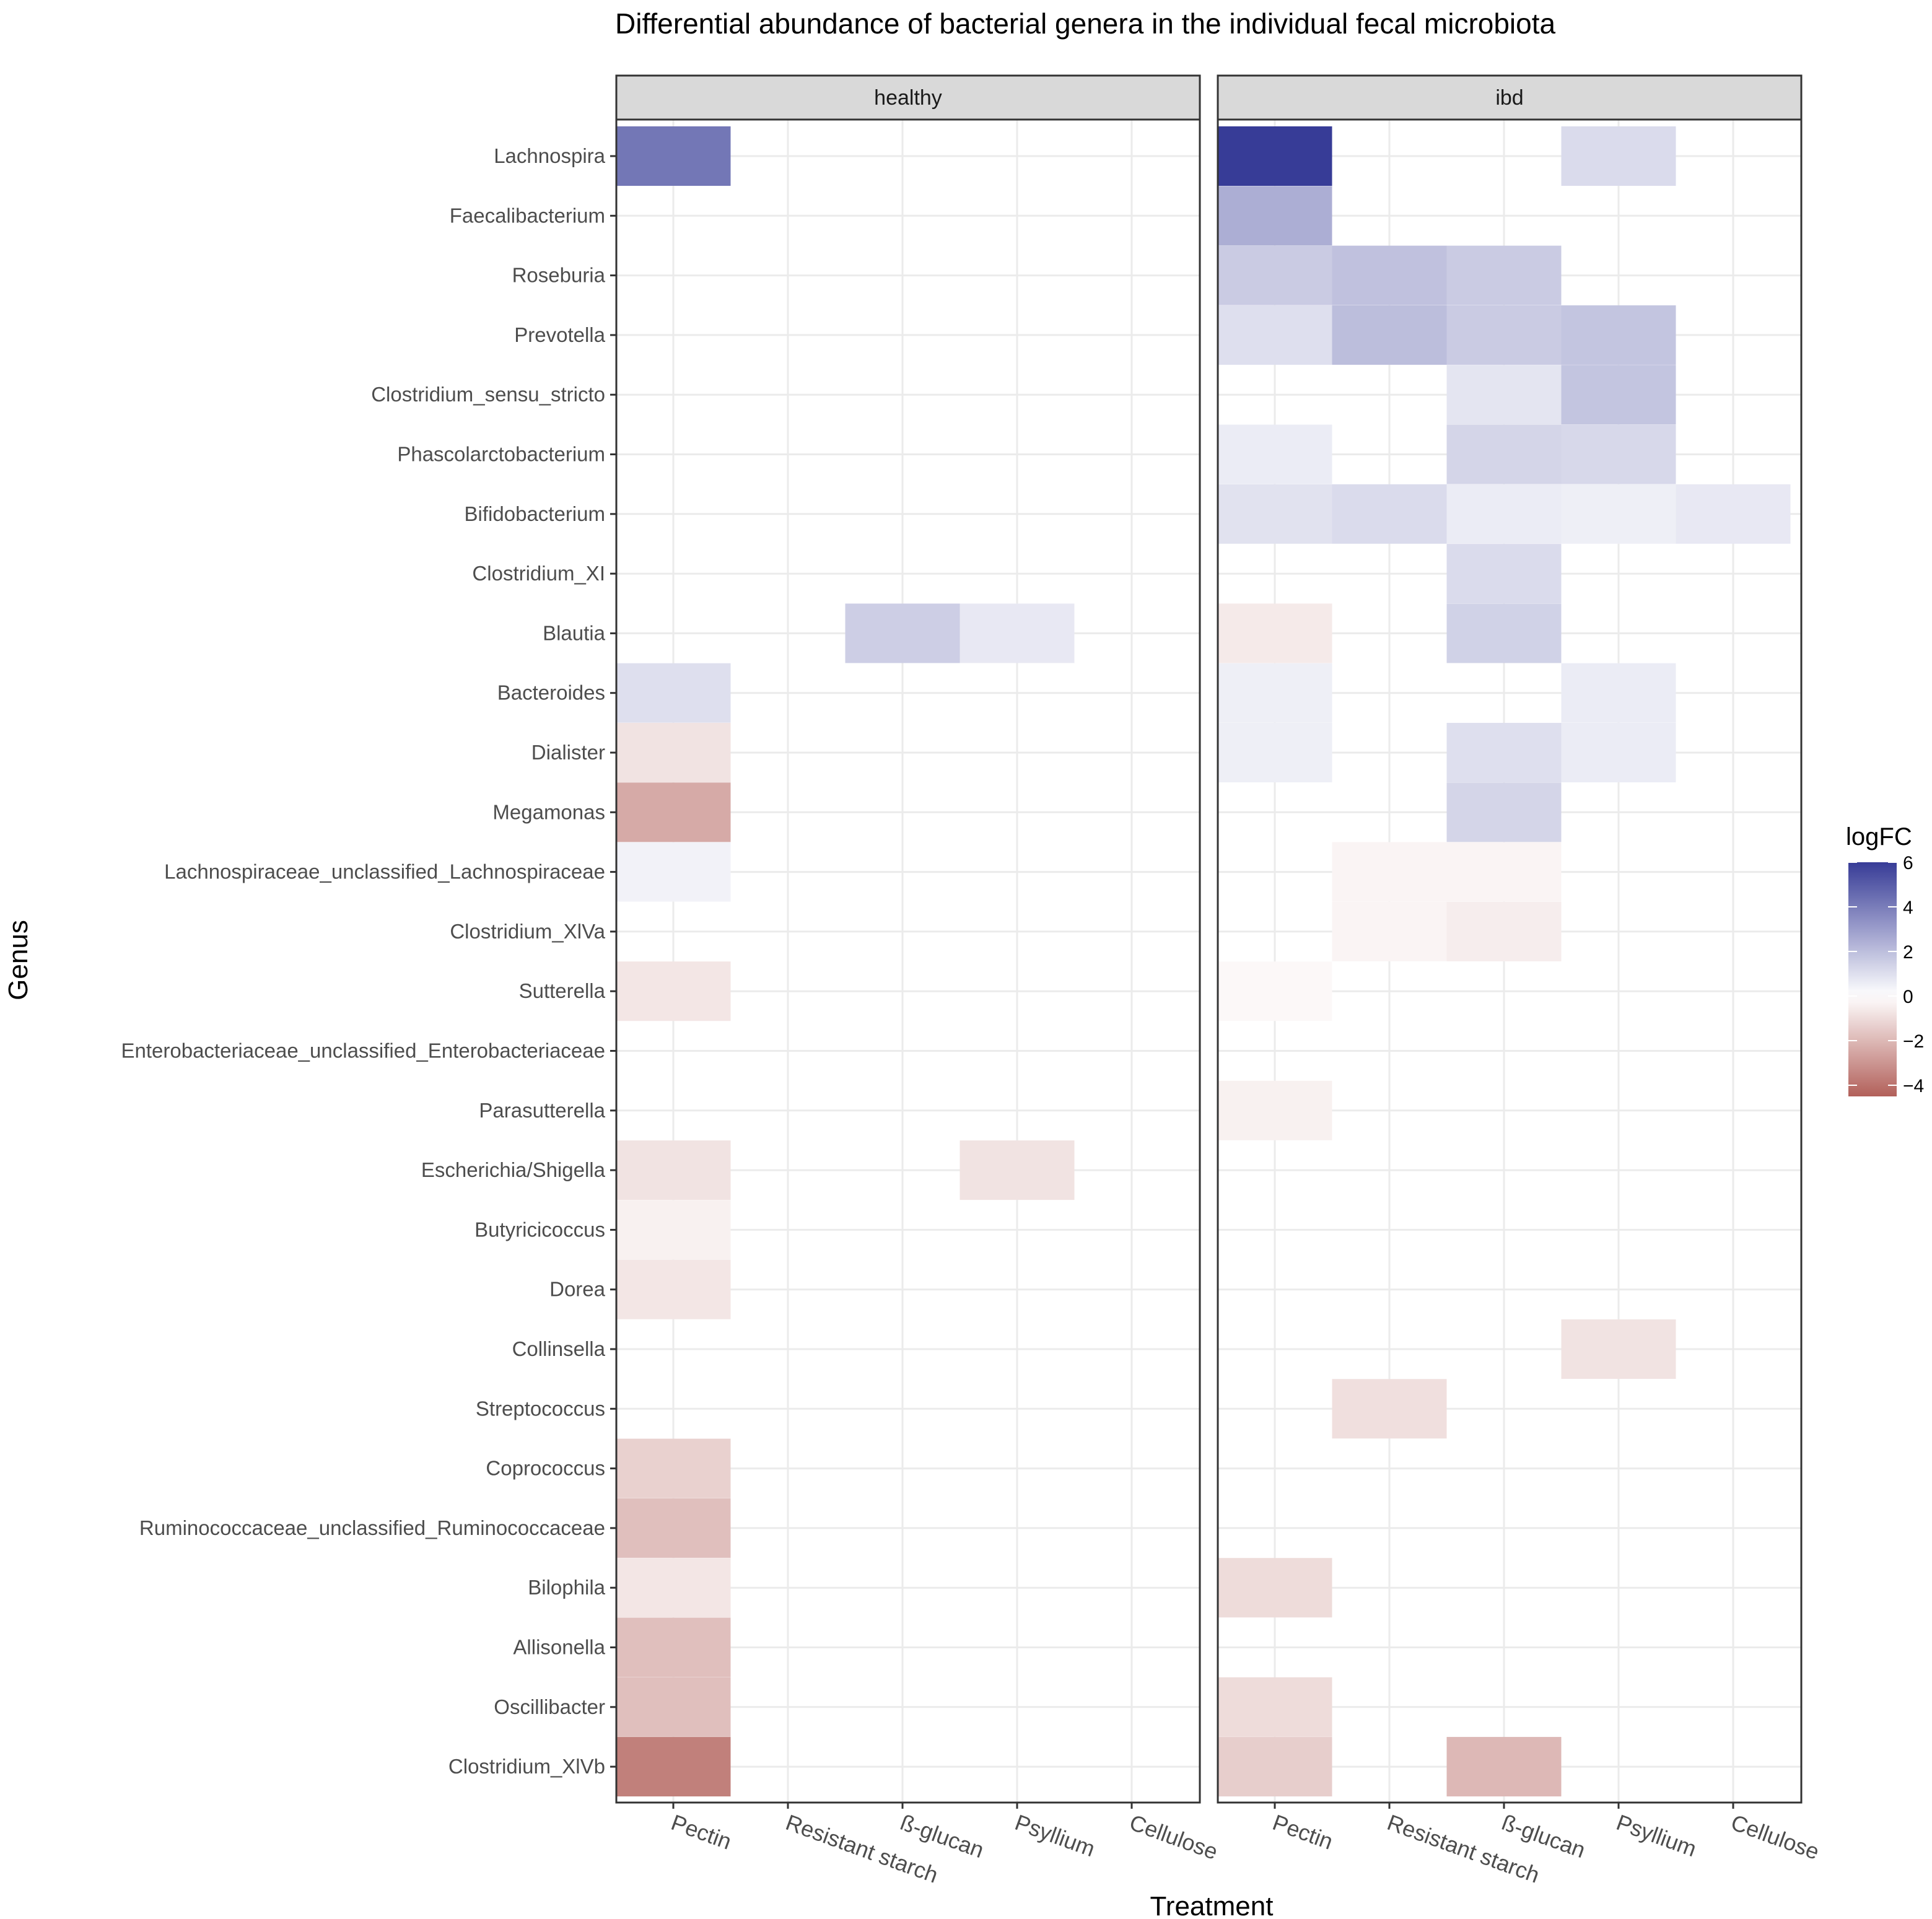 The image size is (1932, 1919). What do you see at coordinates (1618, 693) in the screenshot?
I see `heatmap-cell-ibd-bacteroides-psyllium` at bounding box center [1618, 693].